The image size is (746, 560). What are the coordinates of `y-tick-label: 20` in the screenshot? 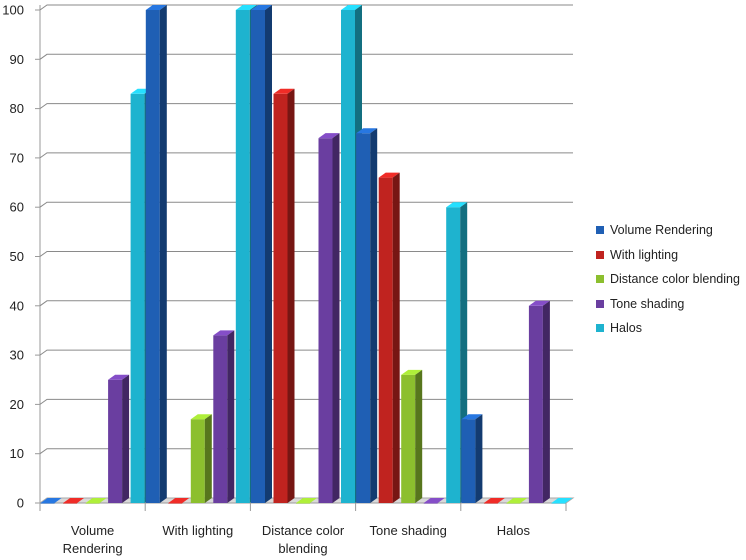 It's located at (17, 404).